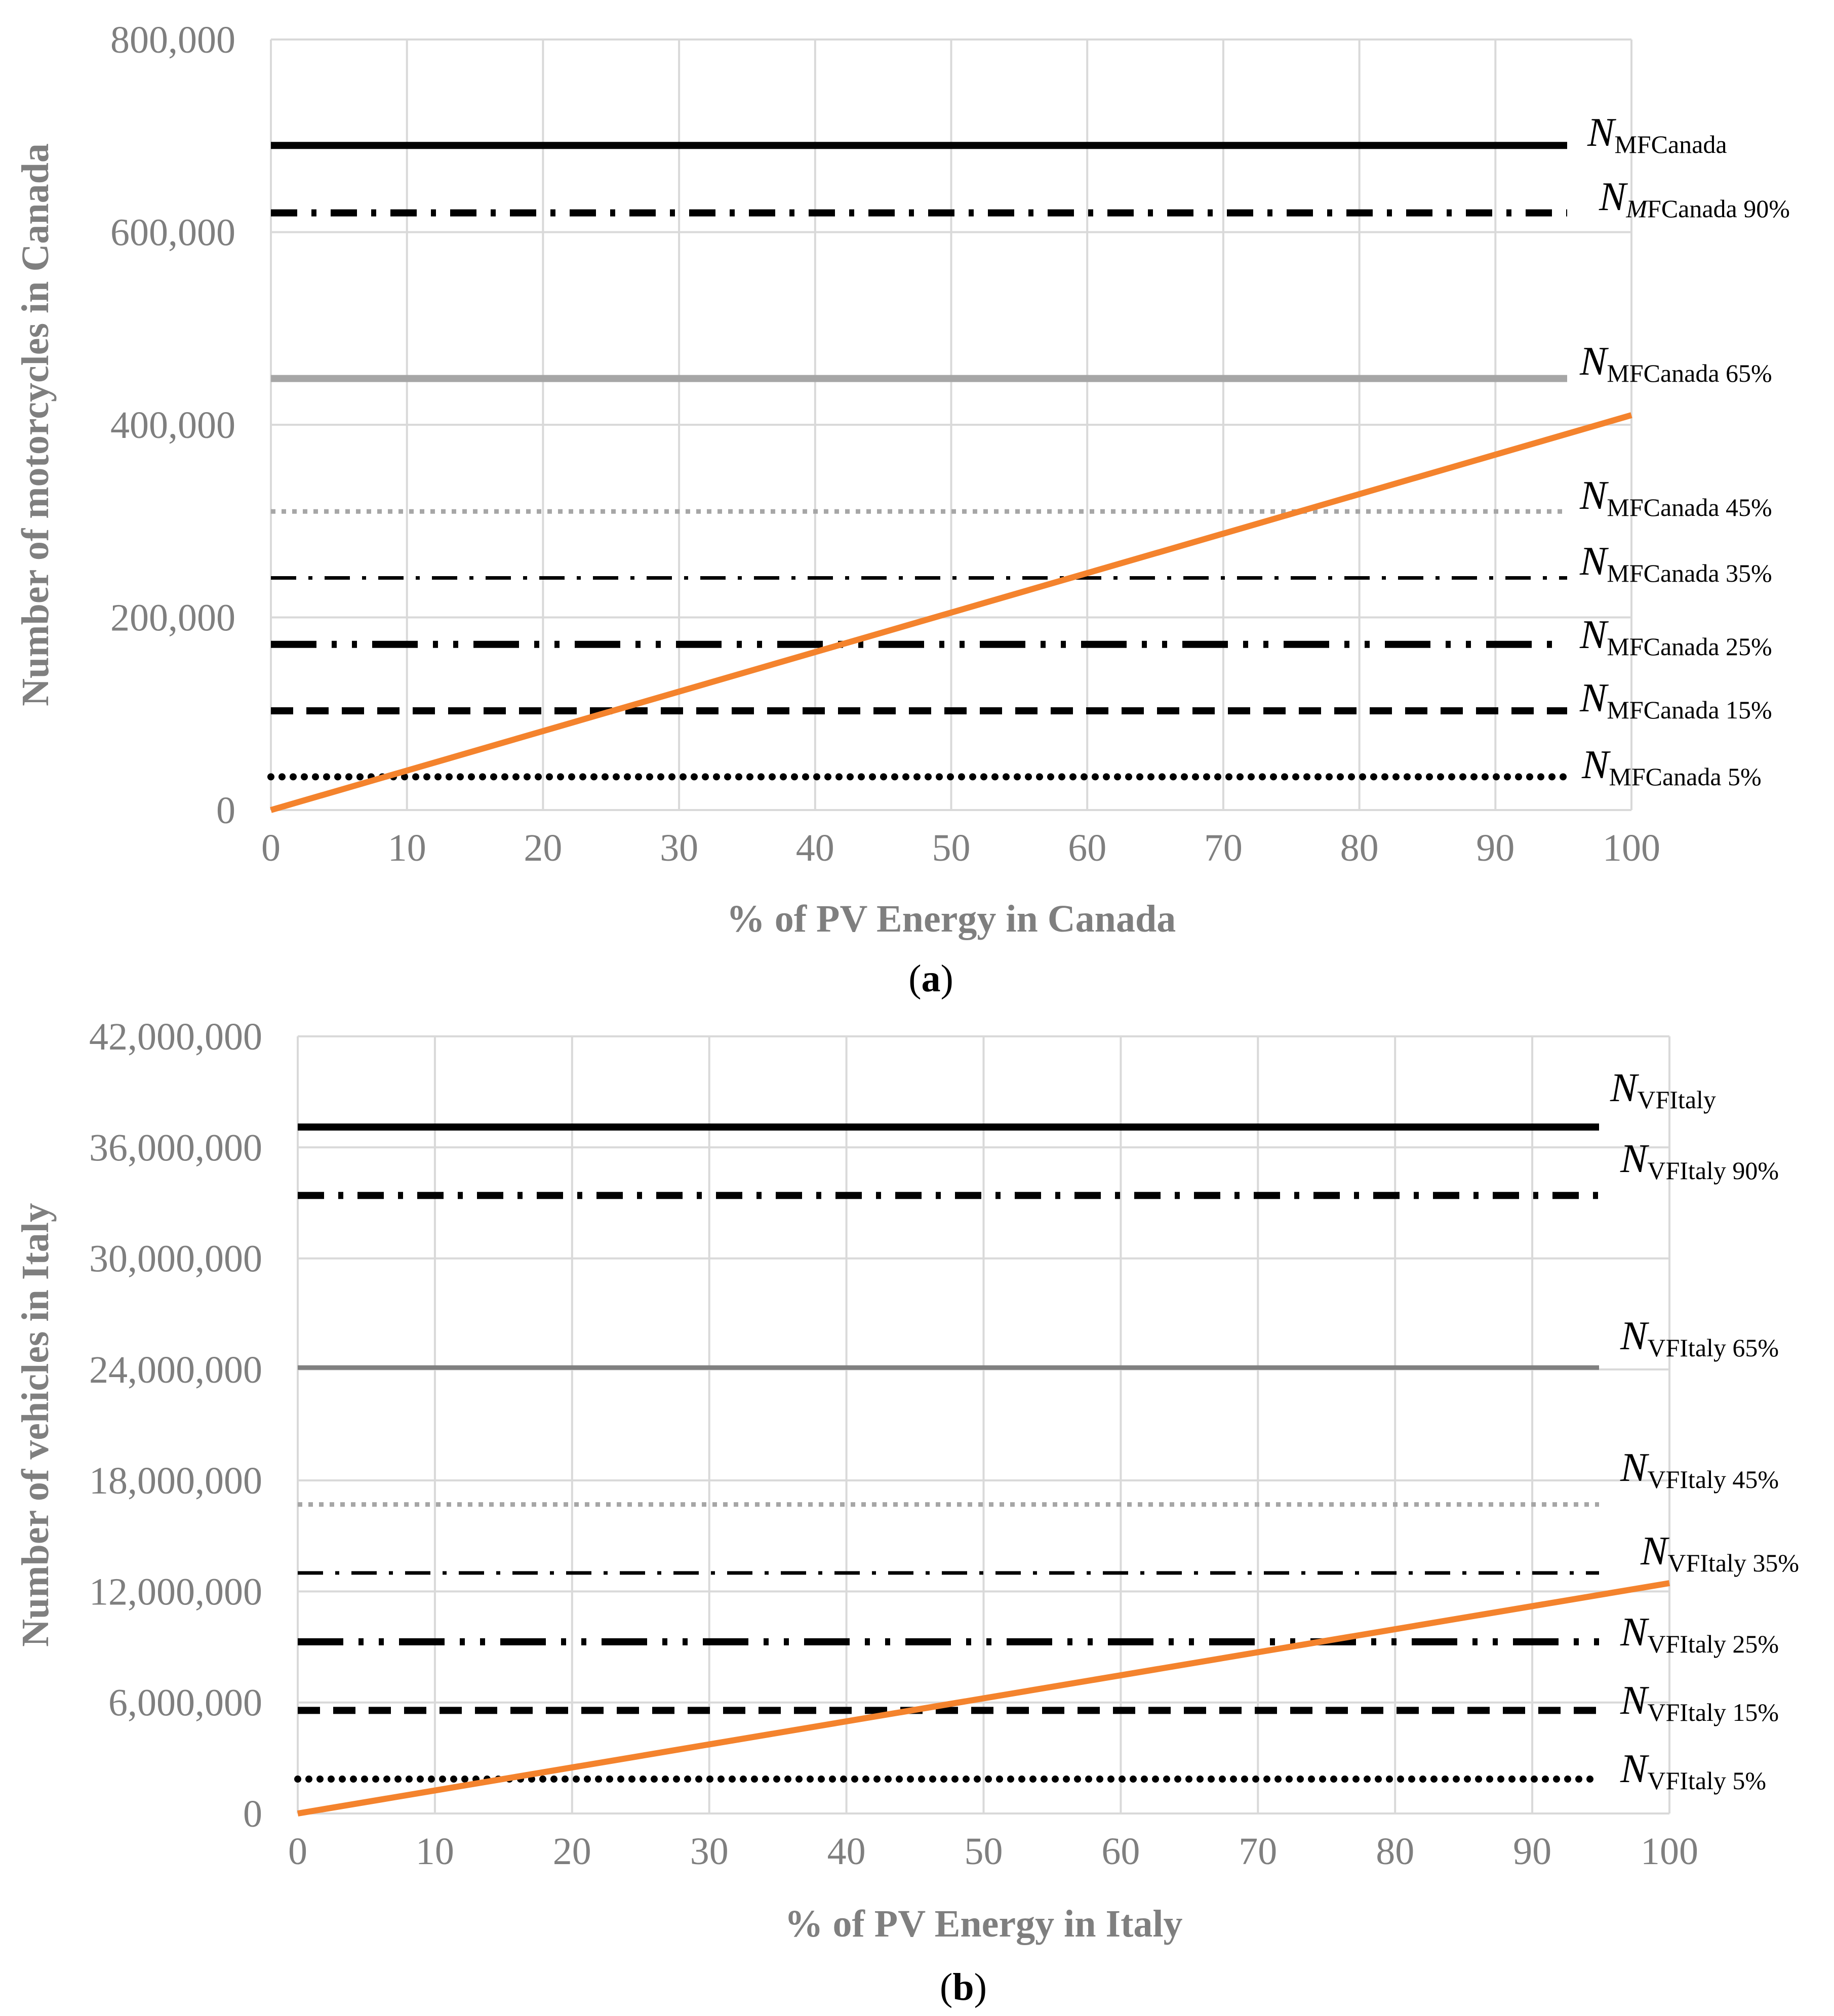 This screenshot has height=2016, width=1834. Describe the element at coordinates (1699, 1161) in the screenshot. I see `series-label: NVFItaly 90%` at that location.